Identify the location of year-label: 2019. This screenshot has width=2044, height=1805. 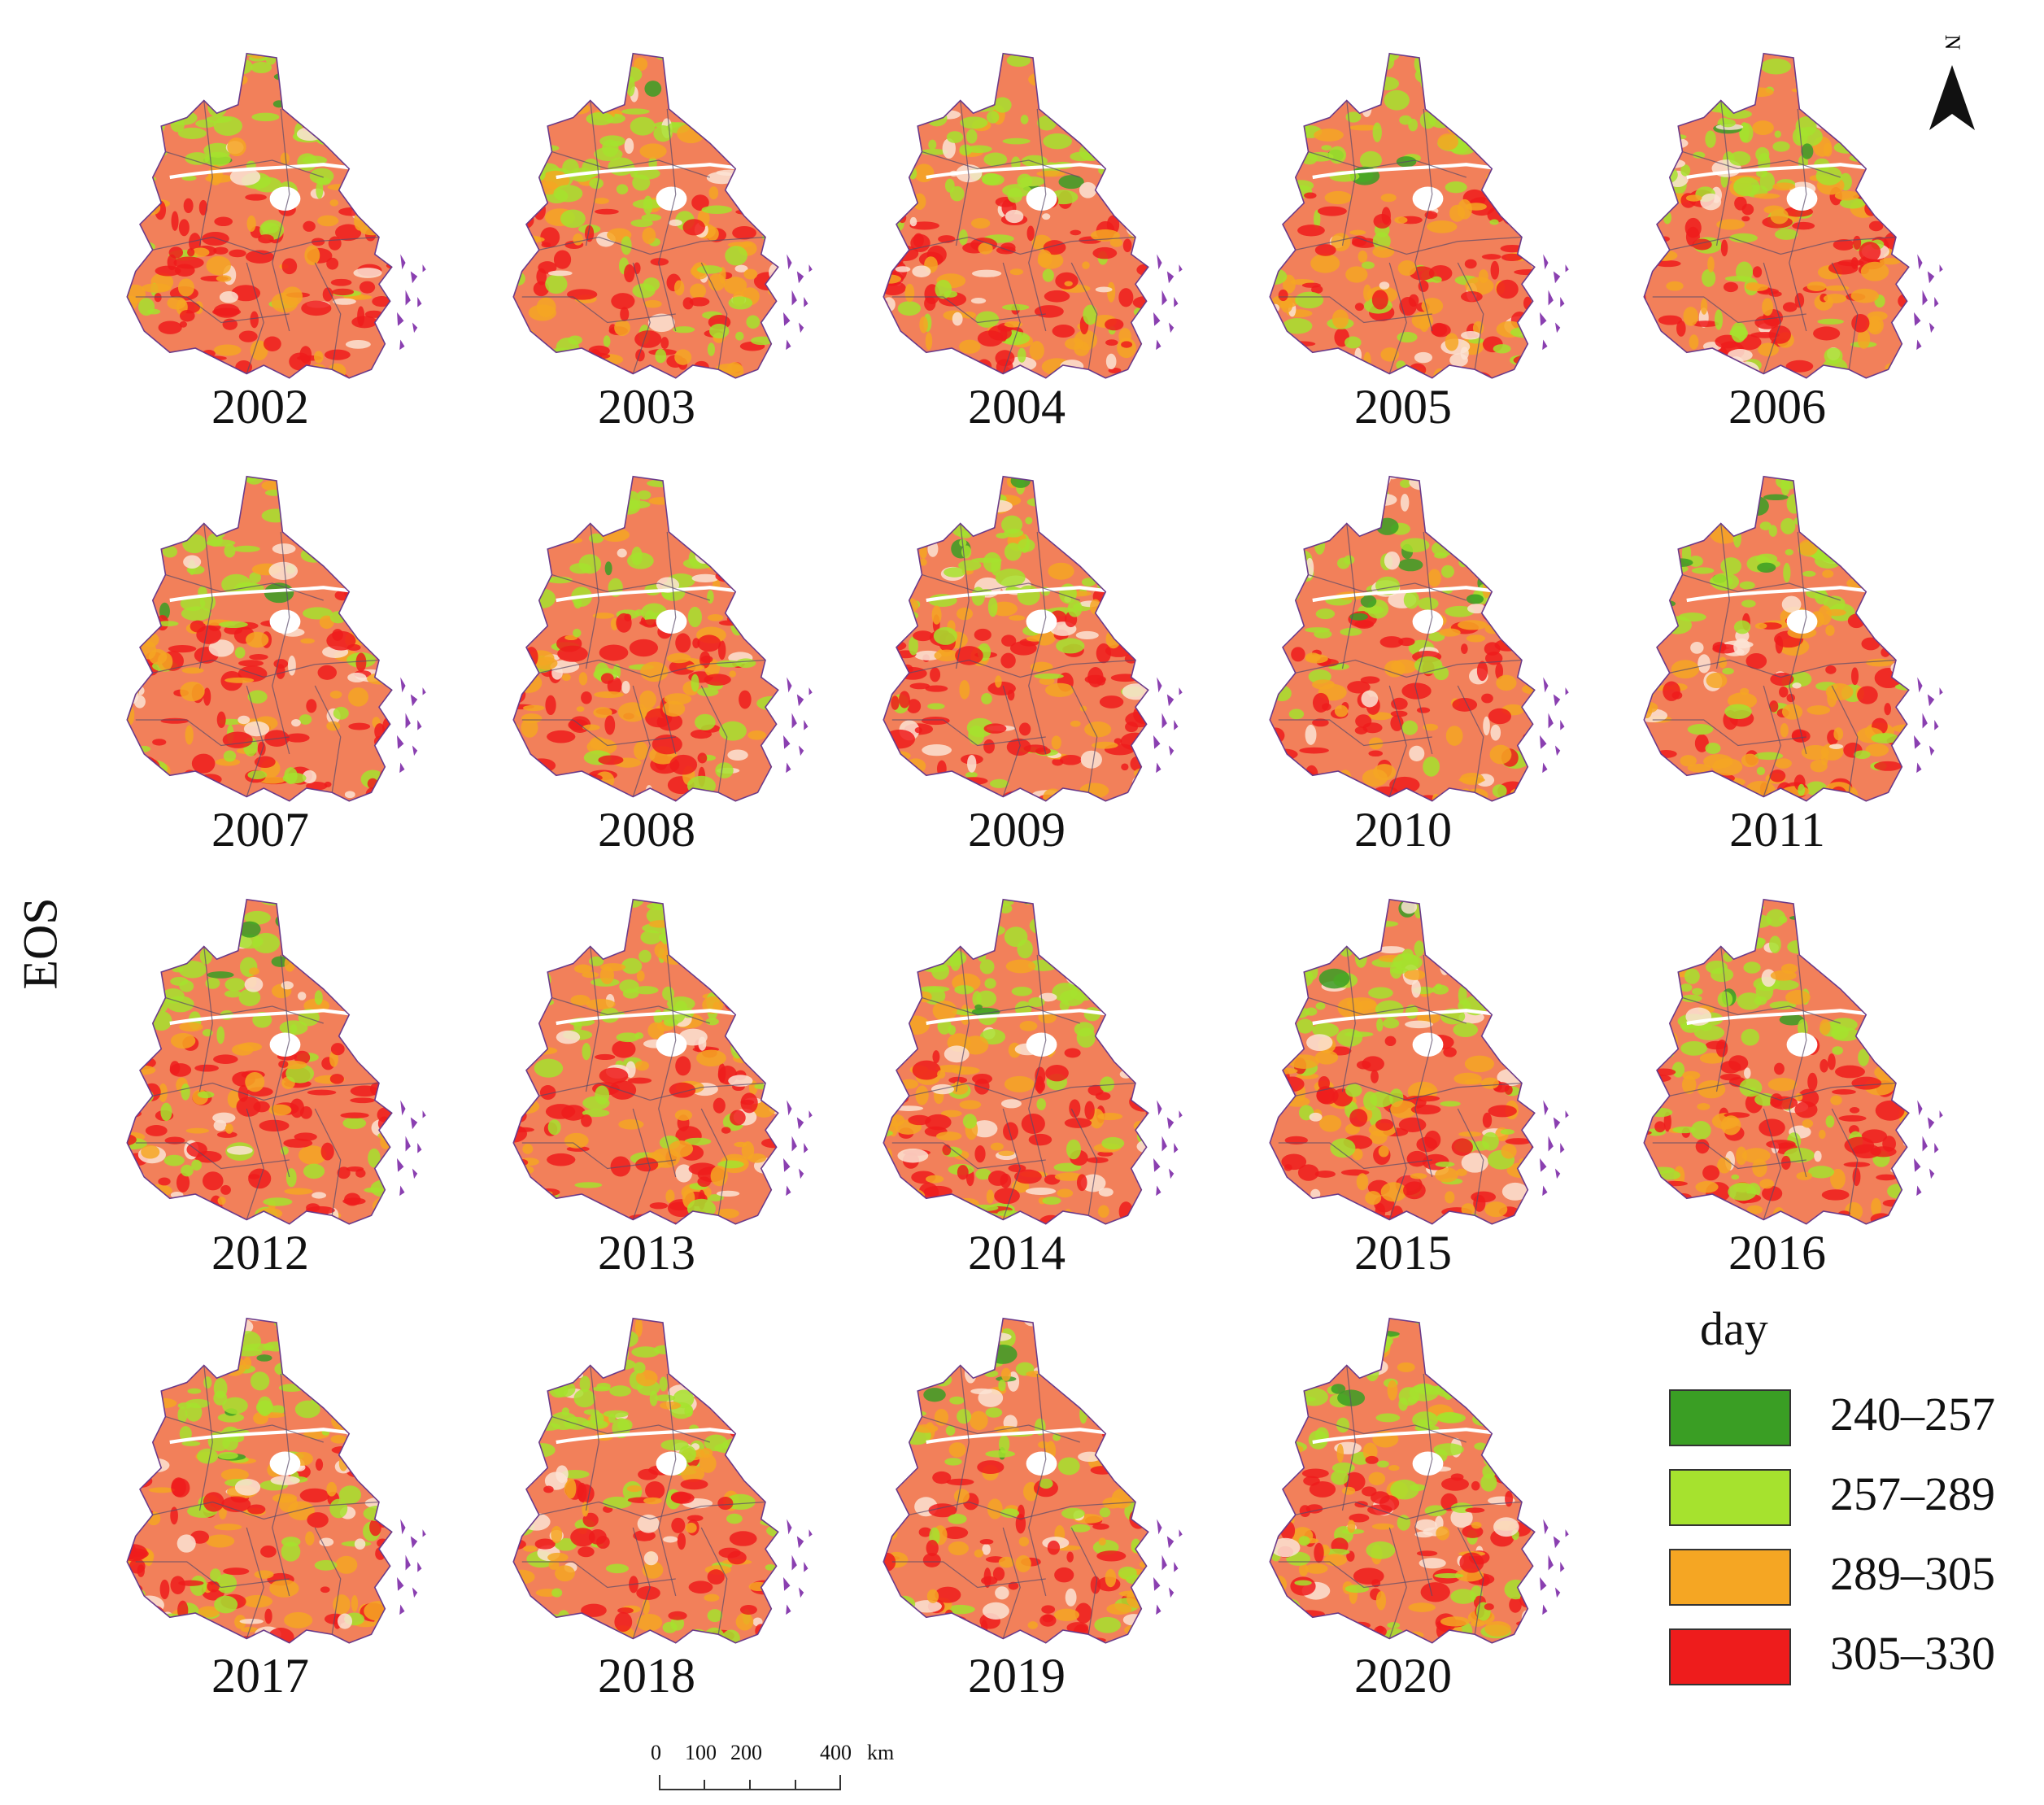
(1017, 1676).